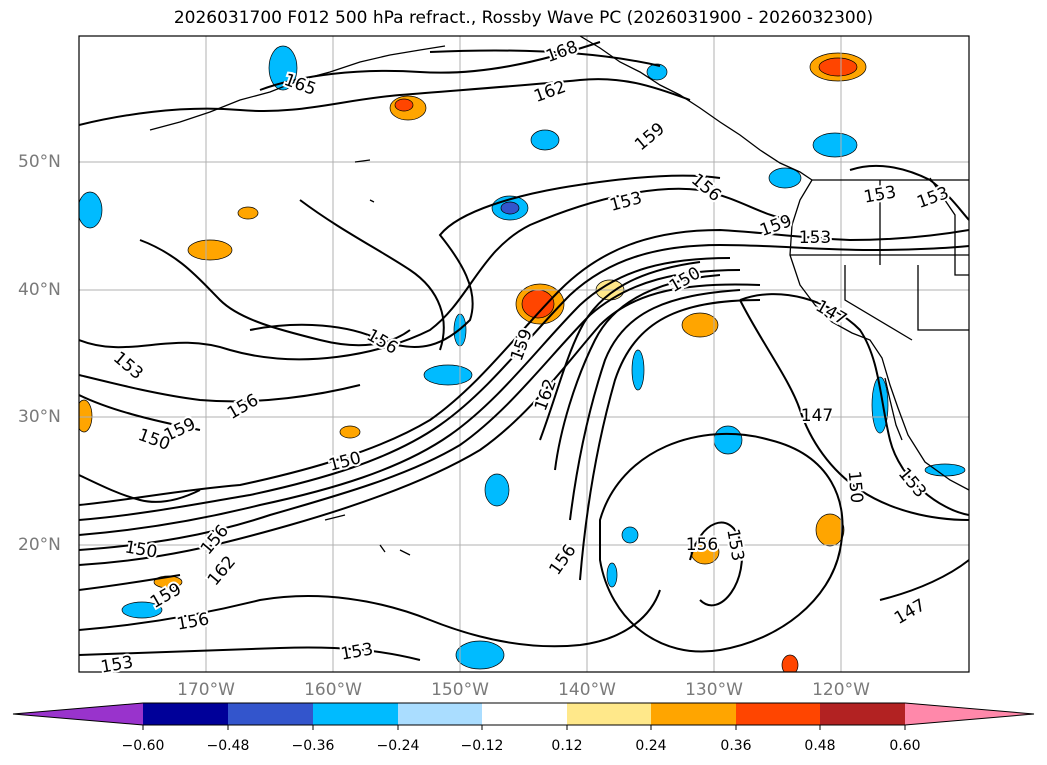 The image size is (1047, 765). Describe the element at coordinates (482, 746) in the screenshot. I see `colorbar-tick-label: −0.12` at that location.